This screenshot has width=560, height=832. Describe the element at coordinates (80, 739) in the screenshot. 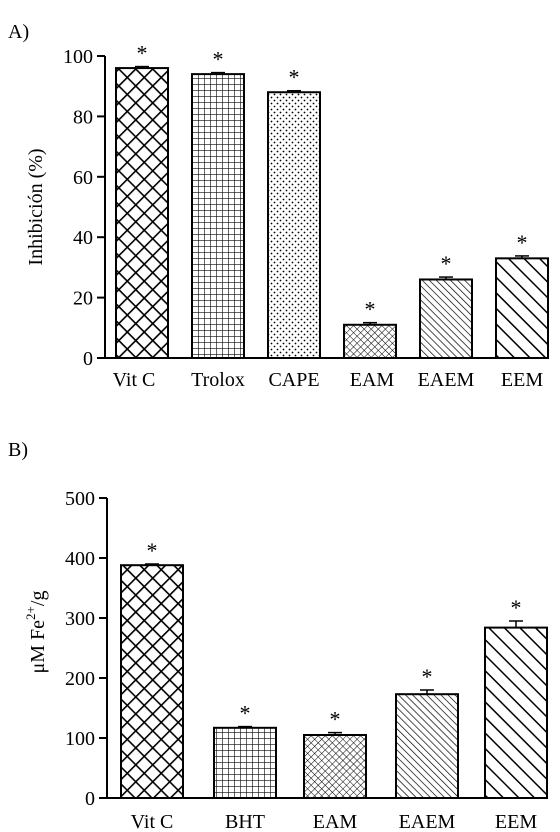

I see `panel-b-y-tick-label: 100` at that location.